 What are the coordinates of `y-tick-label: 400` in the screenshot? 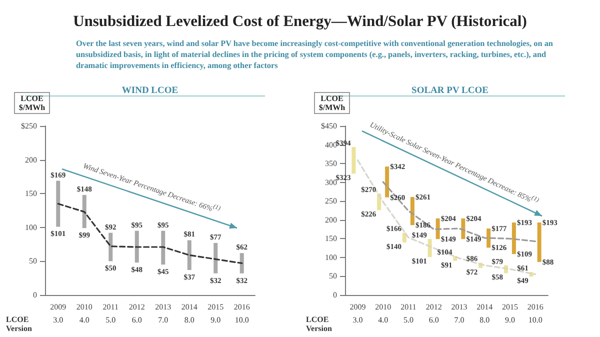 It's located at (331, 145).